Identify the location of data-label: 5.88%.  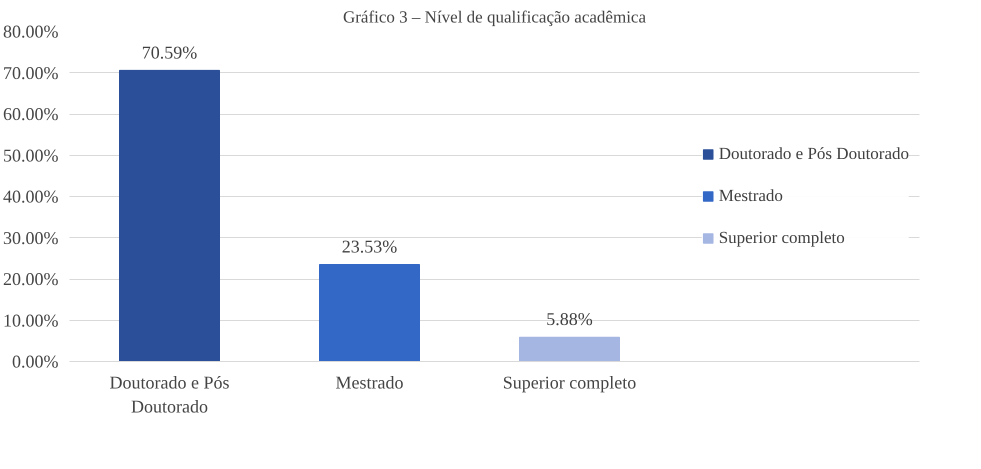
(569, 319).